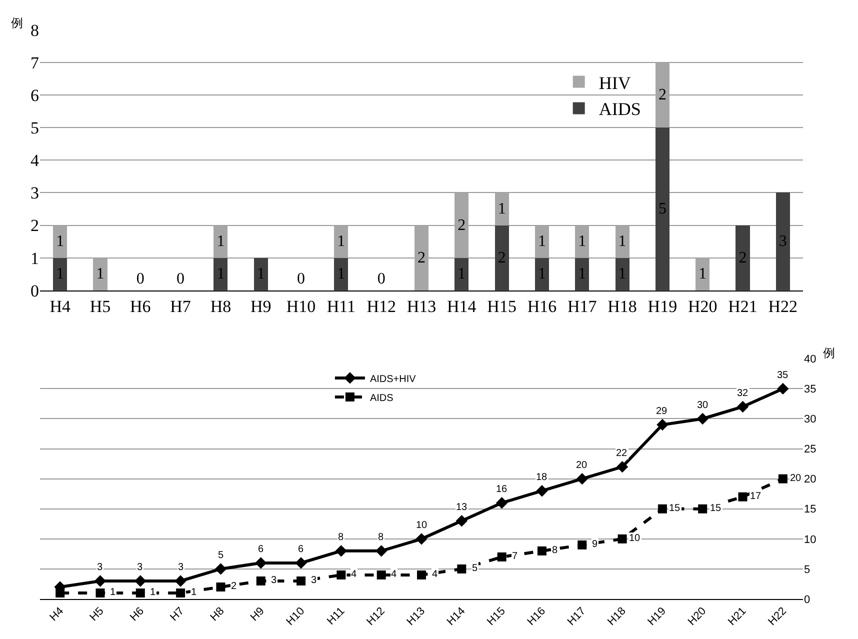 The width and height of the screenshot is (858, 639). I want to click on data-label: 16, so click(502, 489).